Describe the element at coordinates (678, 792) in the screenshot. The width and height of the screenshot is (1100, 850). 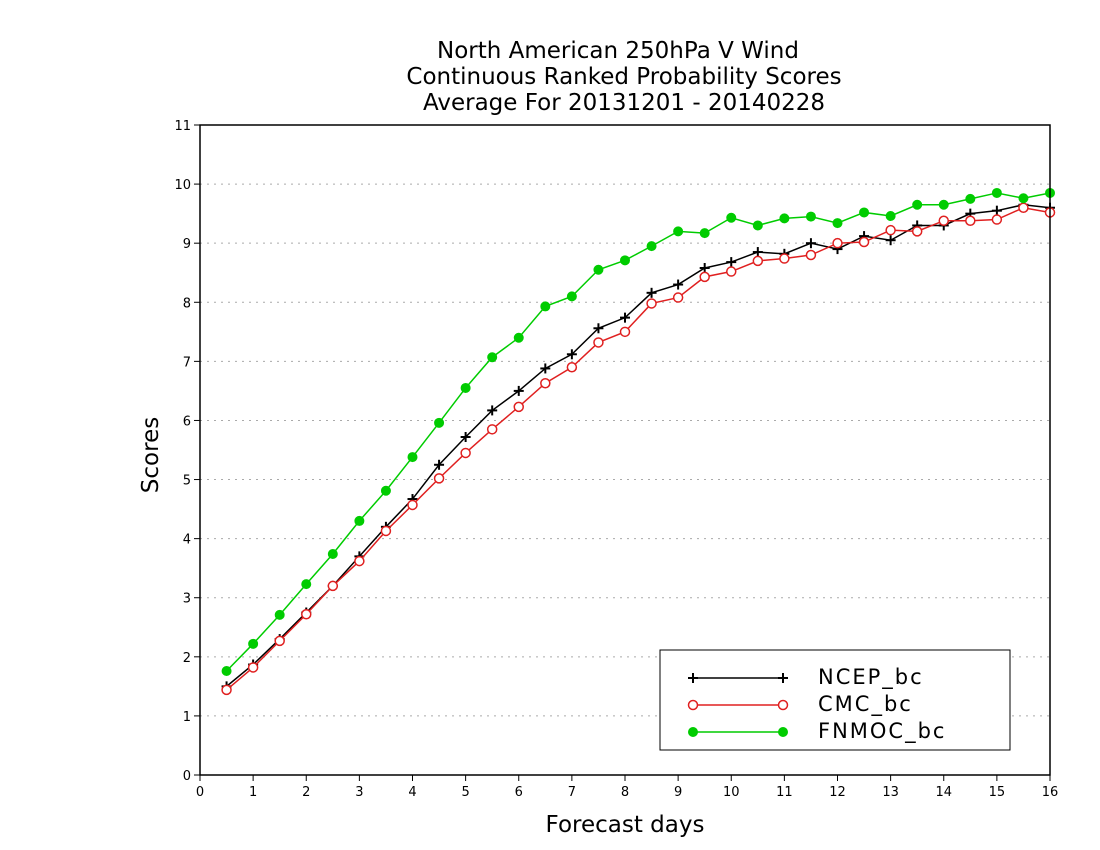
I see `x-tick-label: 9` at that location.